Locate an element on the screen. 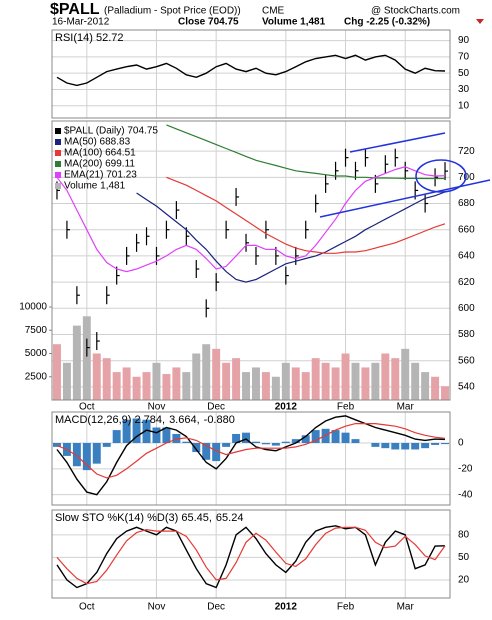 The width and height of the screenshot is (492, 620). y-tick-label: 80 is located at coordinates (464, 534).